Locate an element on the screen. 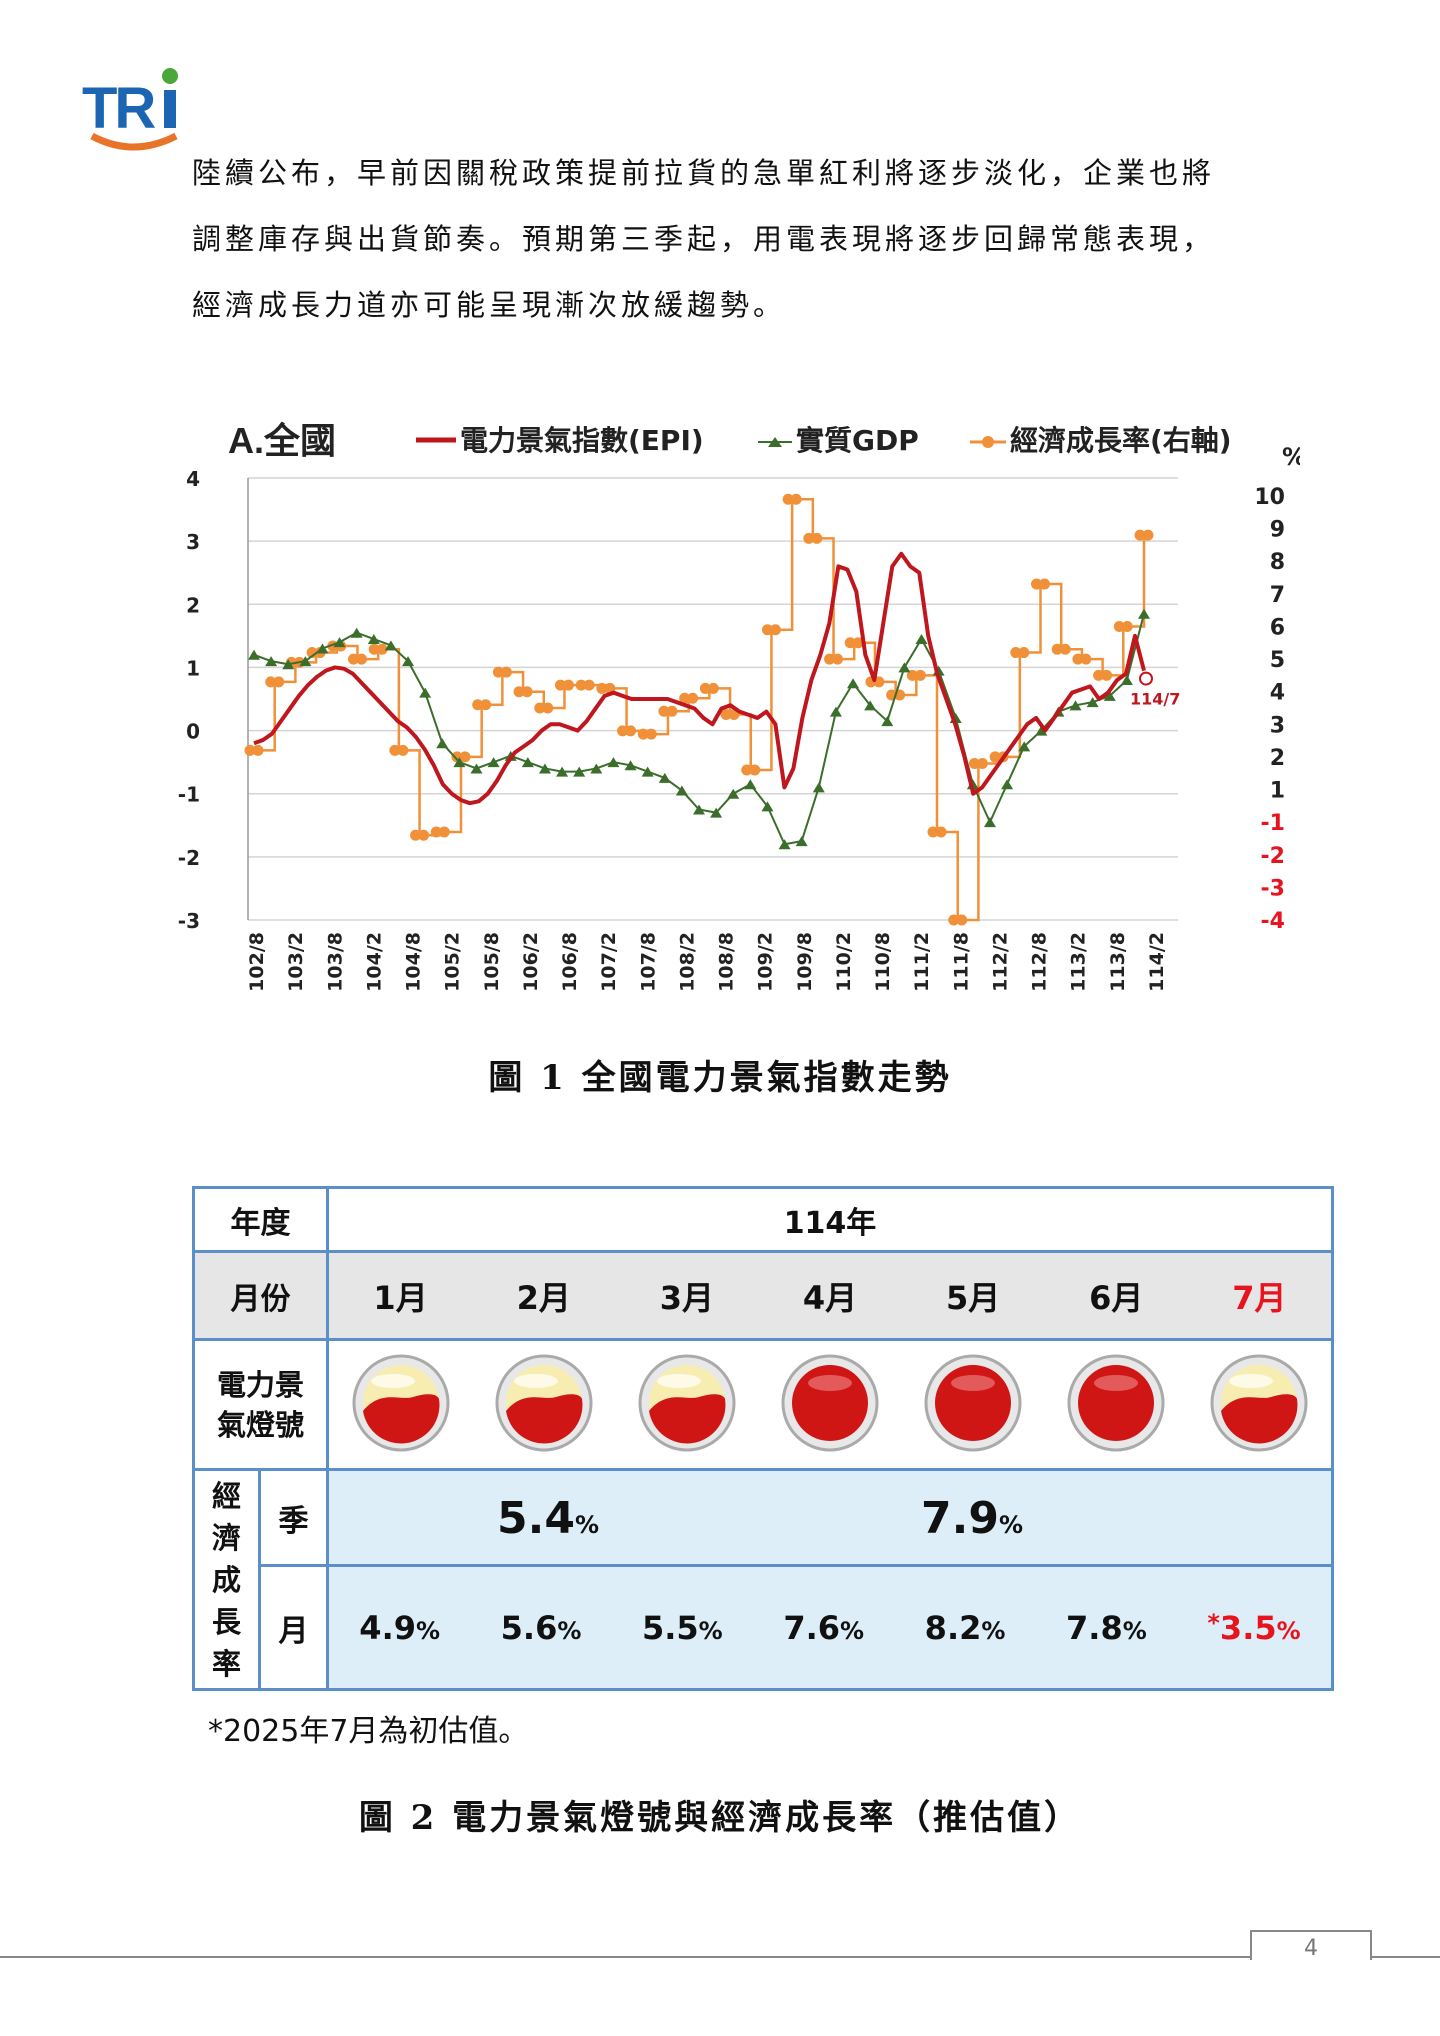 This screenshot has width=1440, height=2036. x-tick-label: 111/8 is located at coordinates (961, 962).